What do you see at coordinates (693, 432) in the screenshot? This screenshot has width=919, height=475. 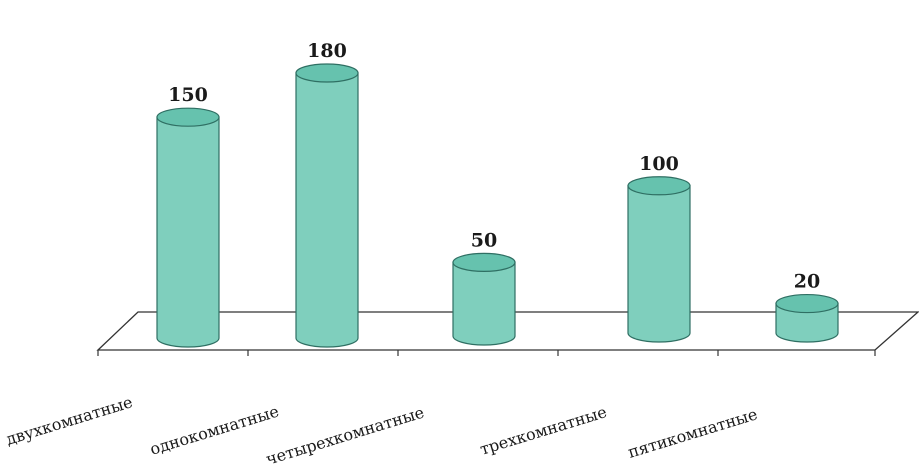 I see `category-label: пятикомнатные` at bounding box center [693, 432].